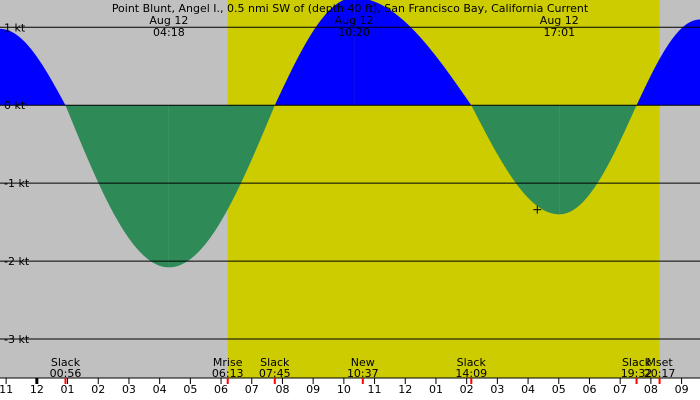 Image resolution: width=700 pixels, height=400 pixels. I want to click on y-tick-label: 0 kt, so click(15, 105).